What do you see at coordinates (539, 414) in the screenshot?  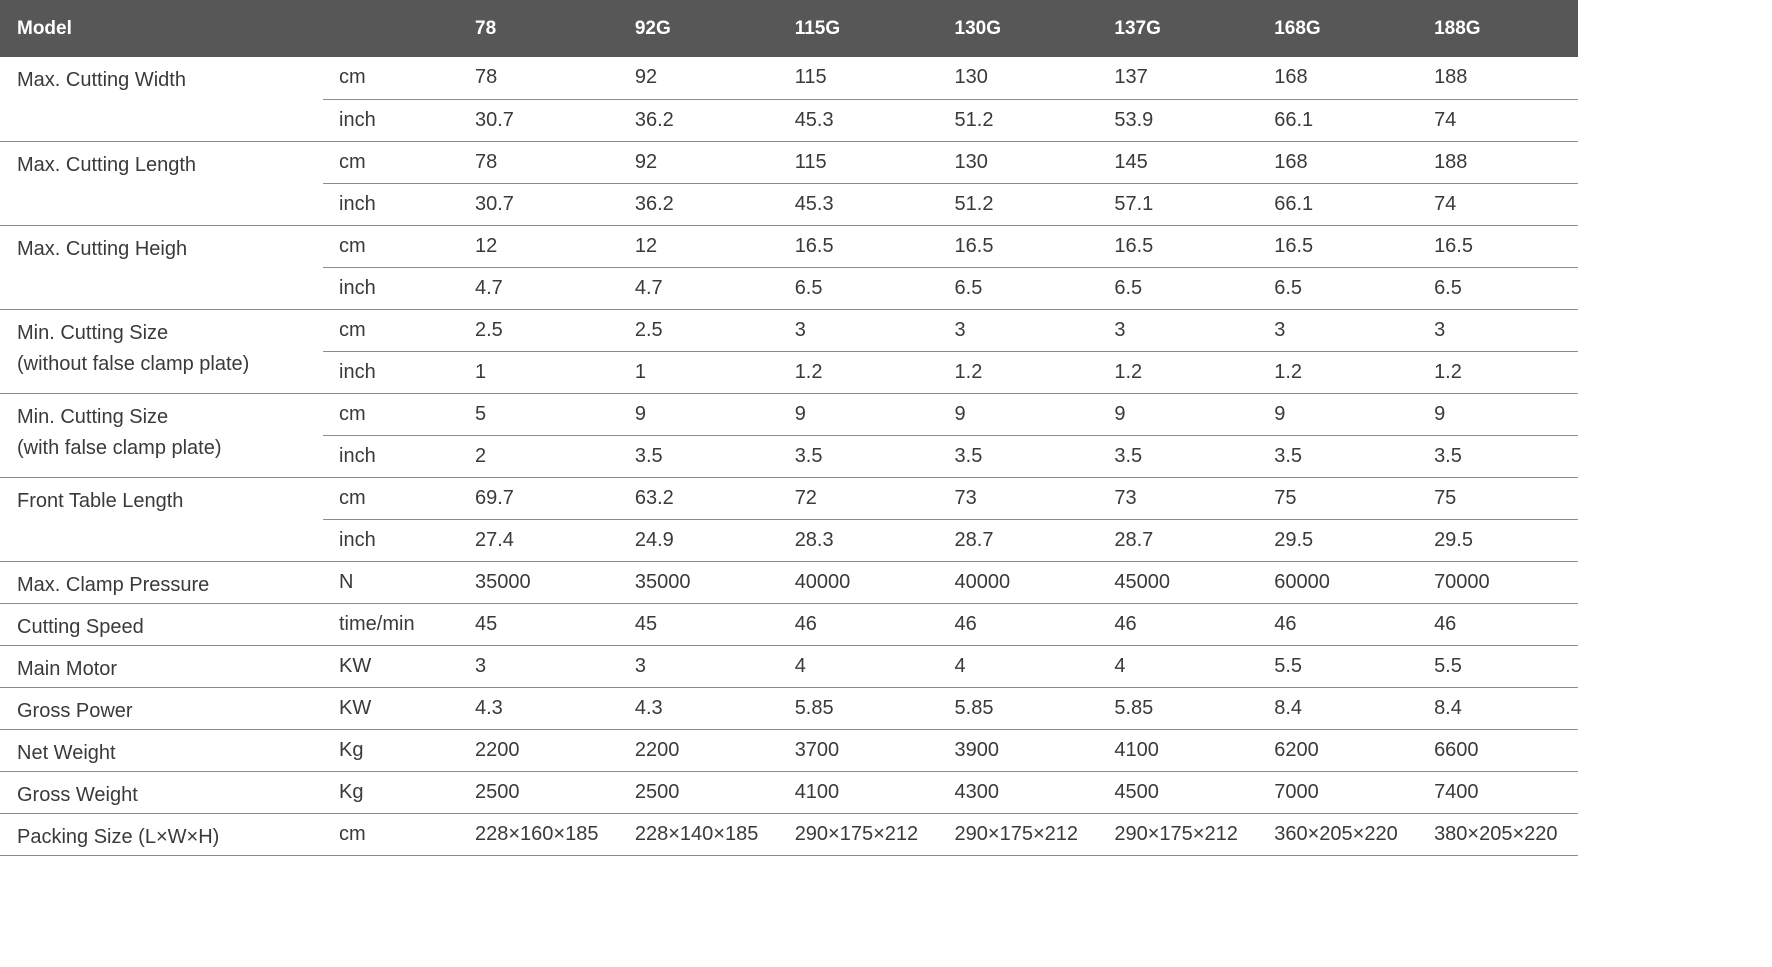 I see `value-cell: 5` at bounding box center [539, 414].